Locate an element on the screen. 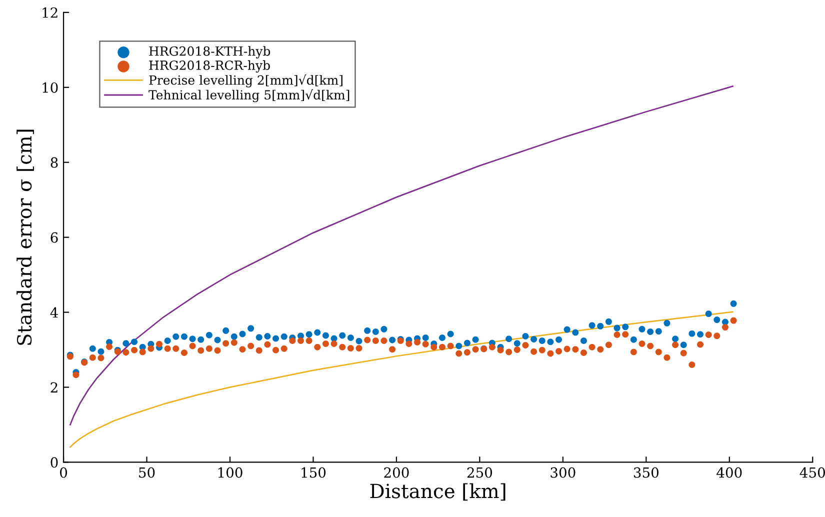 This screenshot has width=825, height=517. x-tick-label: 250 is located at coordinates (479, 472).